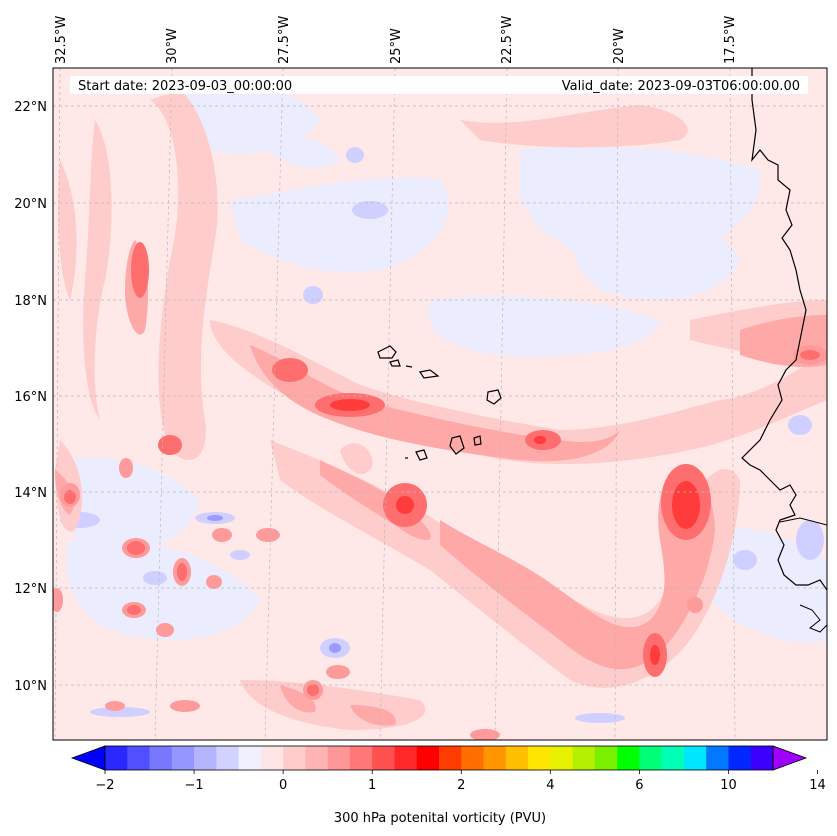  Describe the element at coordinates (30, 301) in the screenshot. I see `lat-label: 18°N` at that location.